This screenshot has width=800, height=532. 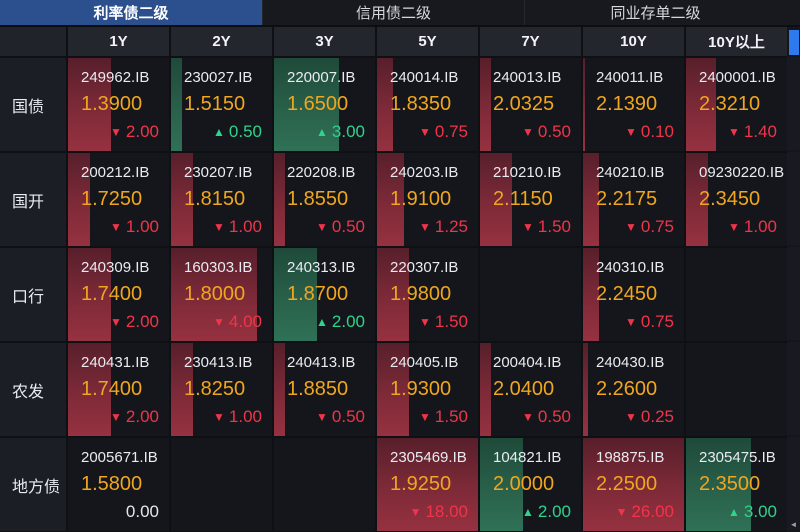 What do you see at coordinates (633, 104) in the screenshot?
I see `bond-cell: 240011.IB 2.1390 ▼ 0.10` at bounding box center [633, 104].